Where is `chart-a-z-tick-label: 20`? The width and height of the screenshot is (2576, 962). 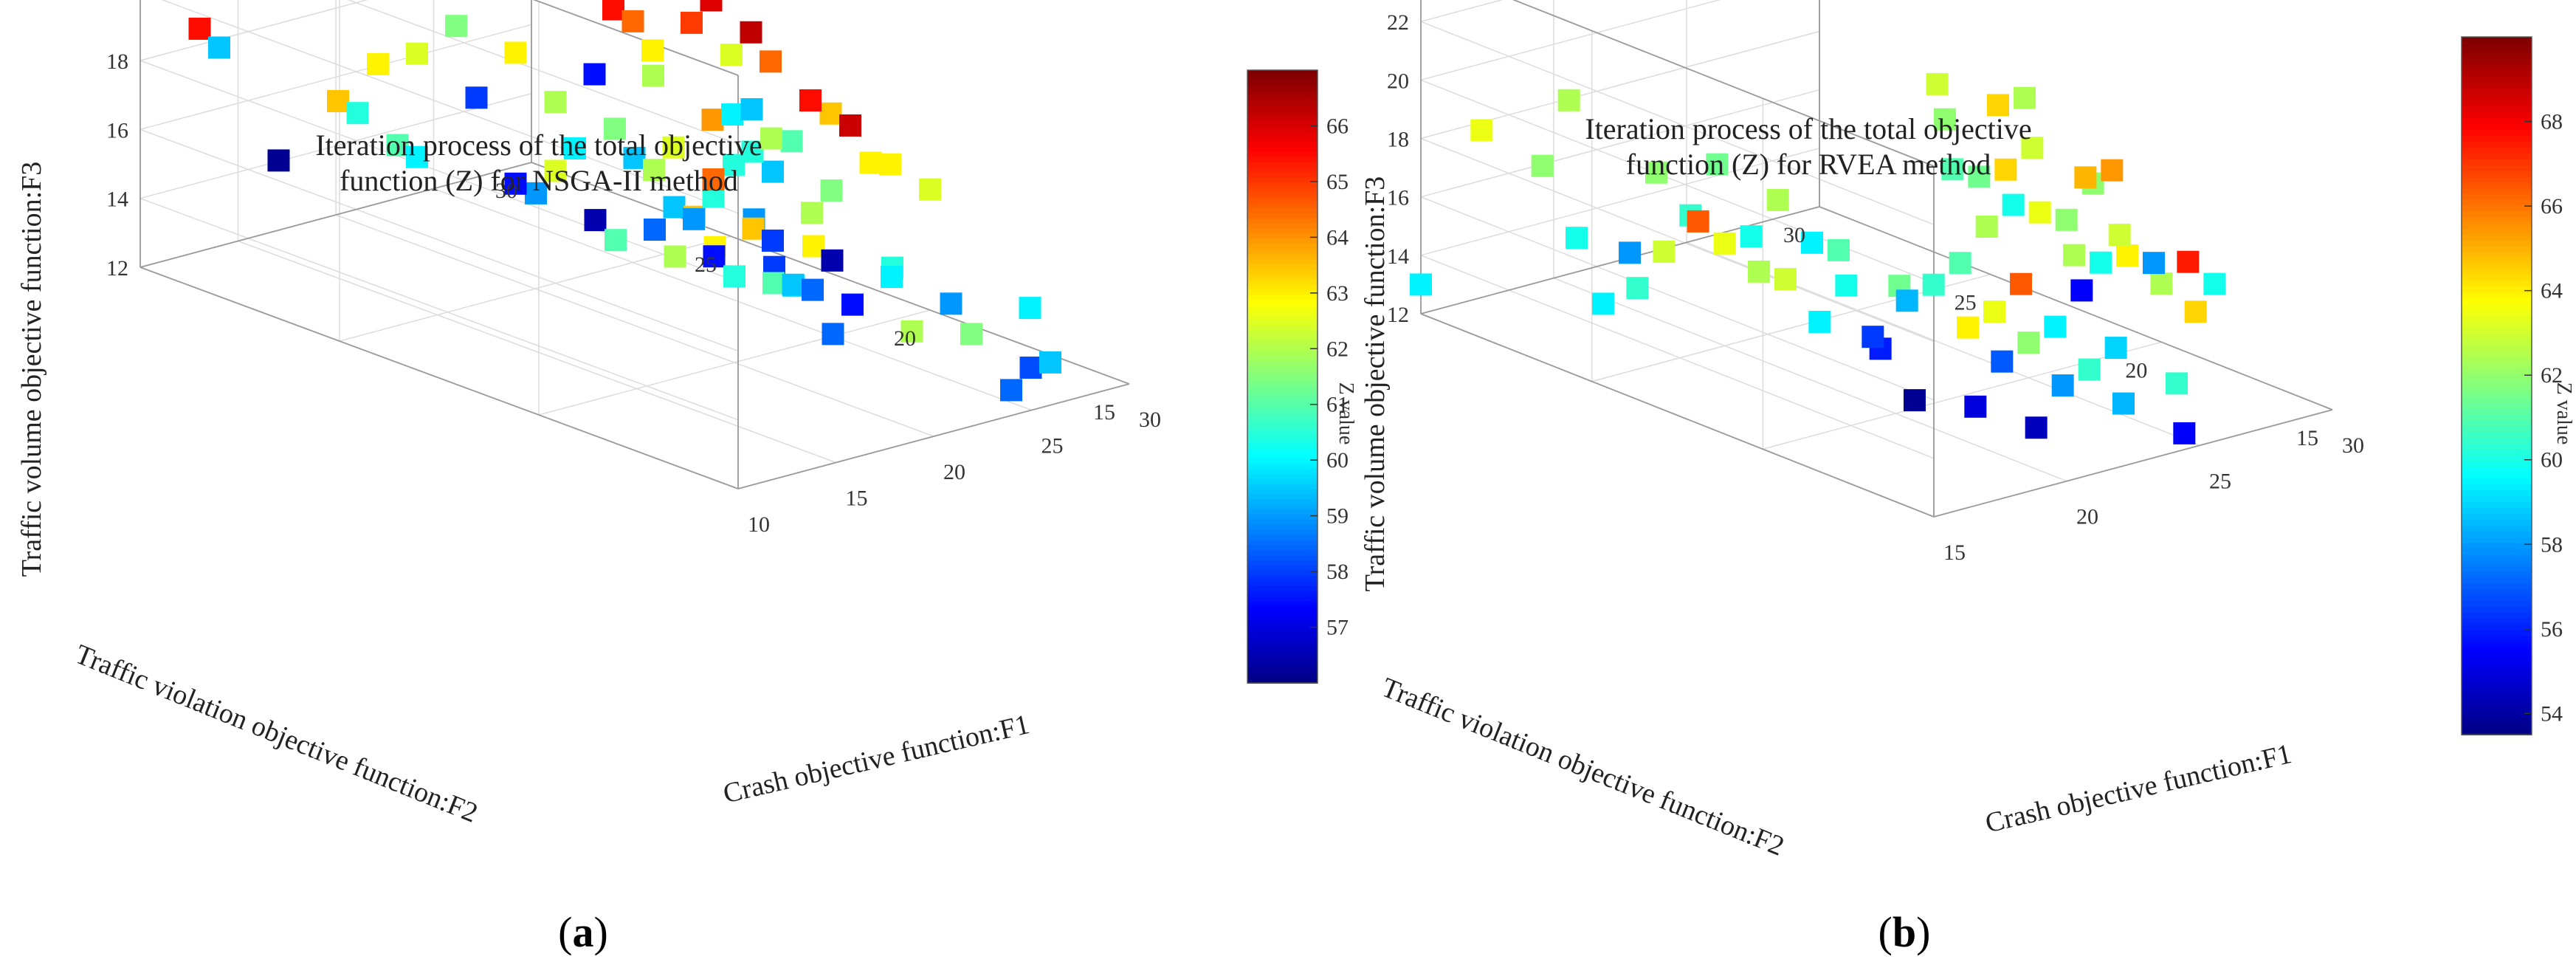
chart-a-z-tick-label: 20 is located at coordinates (117, 3).